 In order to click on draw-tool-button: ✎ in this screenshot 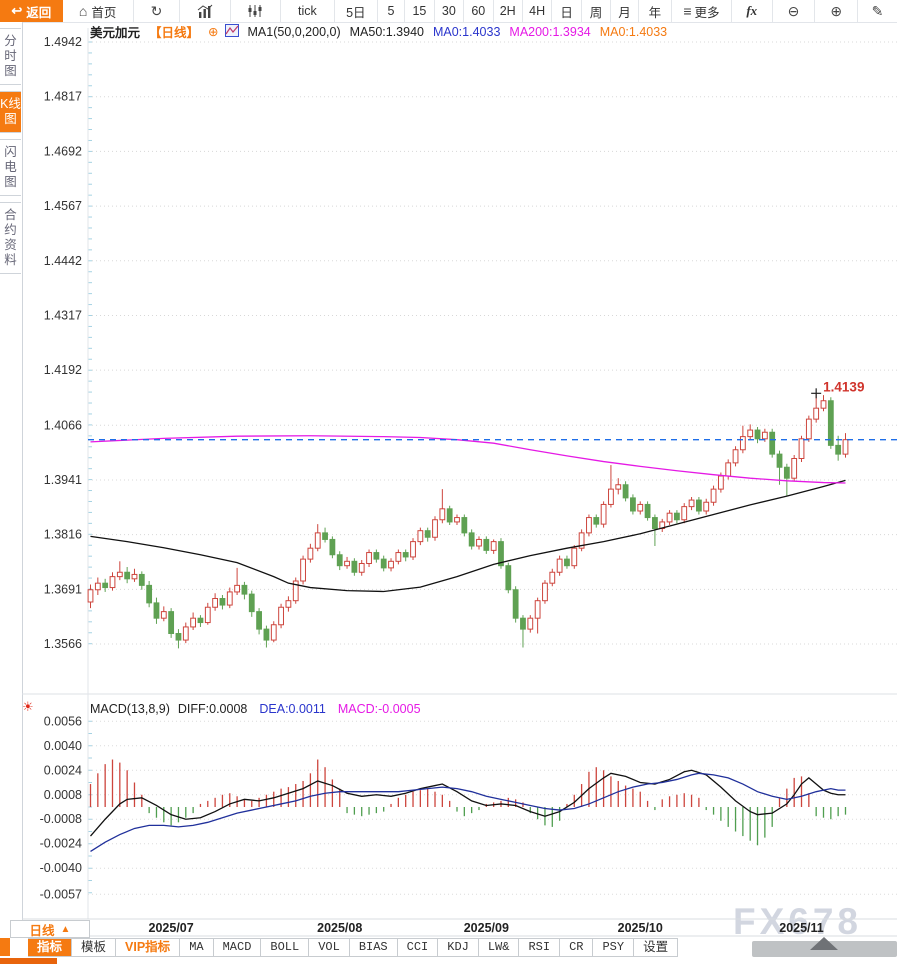, I will do `click(877, 11)`.